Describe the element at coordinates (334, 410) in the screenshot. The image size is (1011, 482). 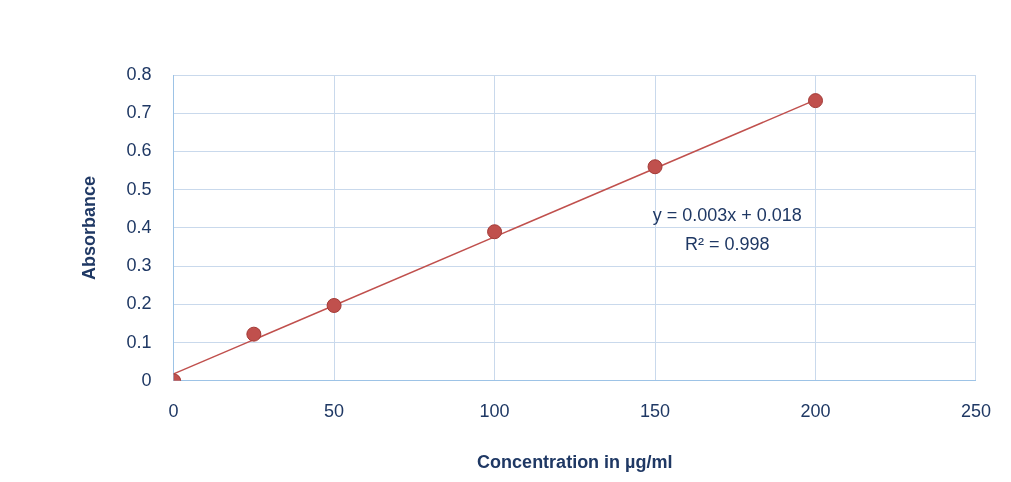
I see `x-tick-label: 50` at that location.